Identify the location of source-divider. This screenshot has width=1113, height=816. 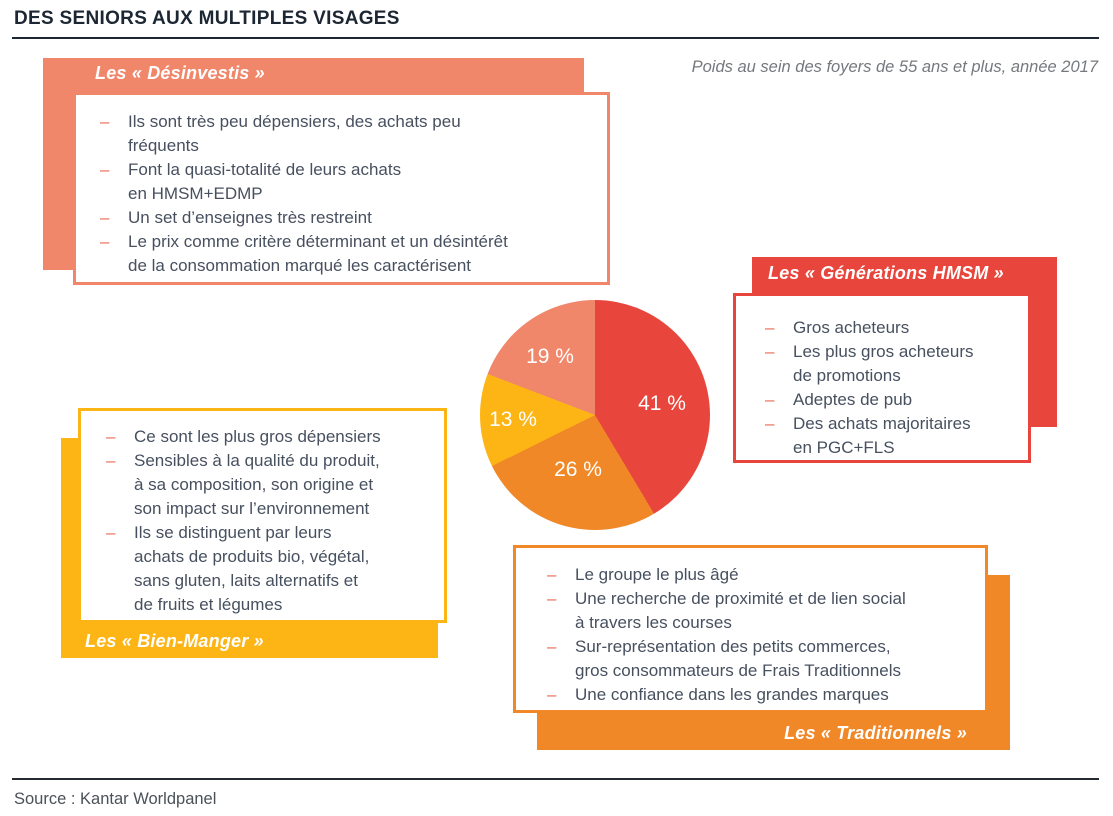
(555, 779).